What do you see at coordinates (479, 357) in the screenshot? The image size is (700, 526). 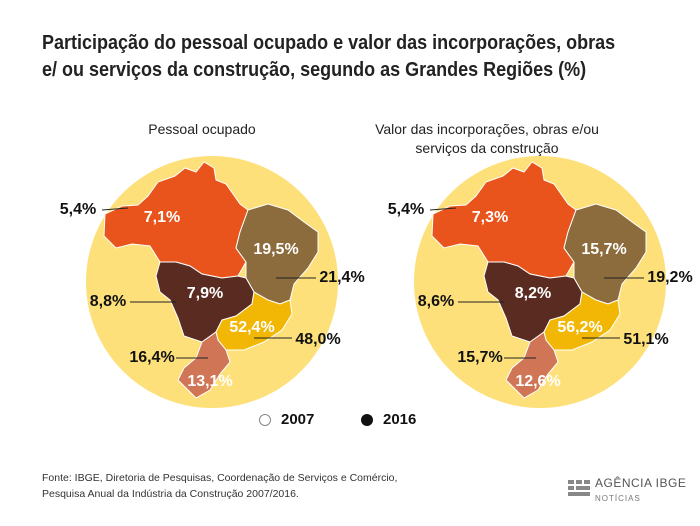 I see `label-2007-sul: 15,7%` at bounding box center [479, 357].